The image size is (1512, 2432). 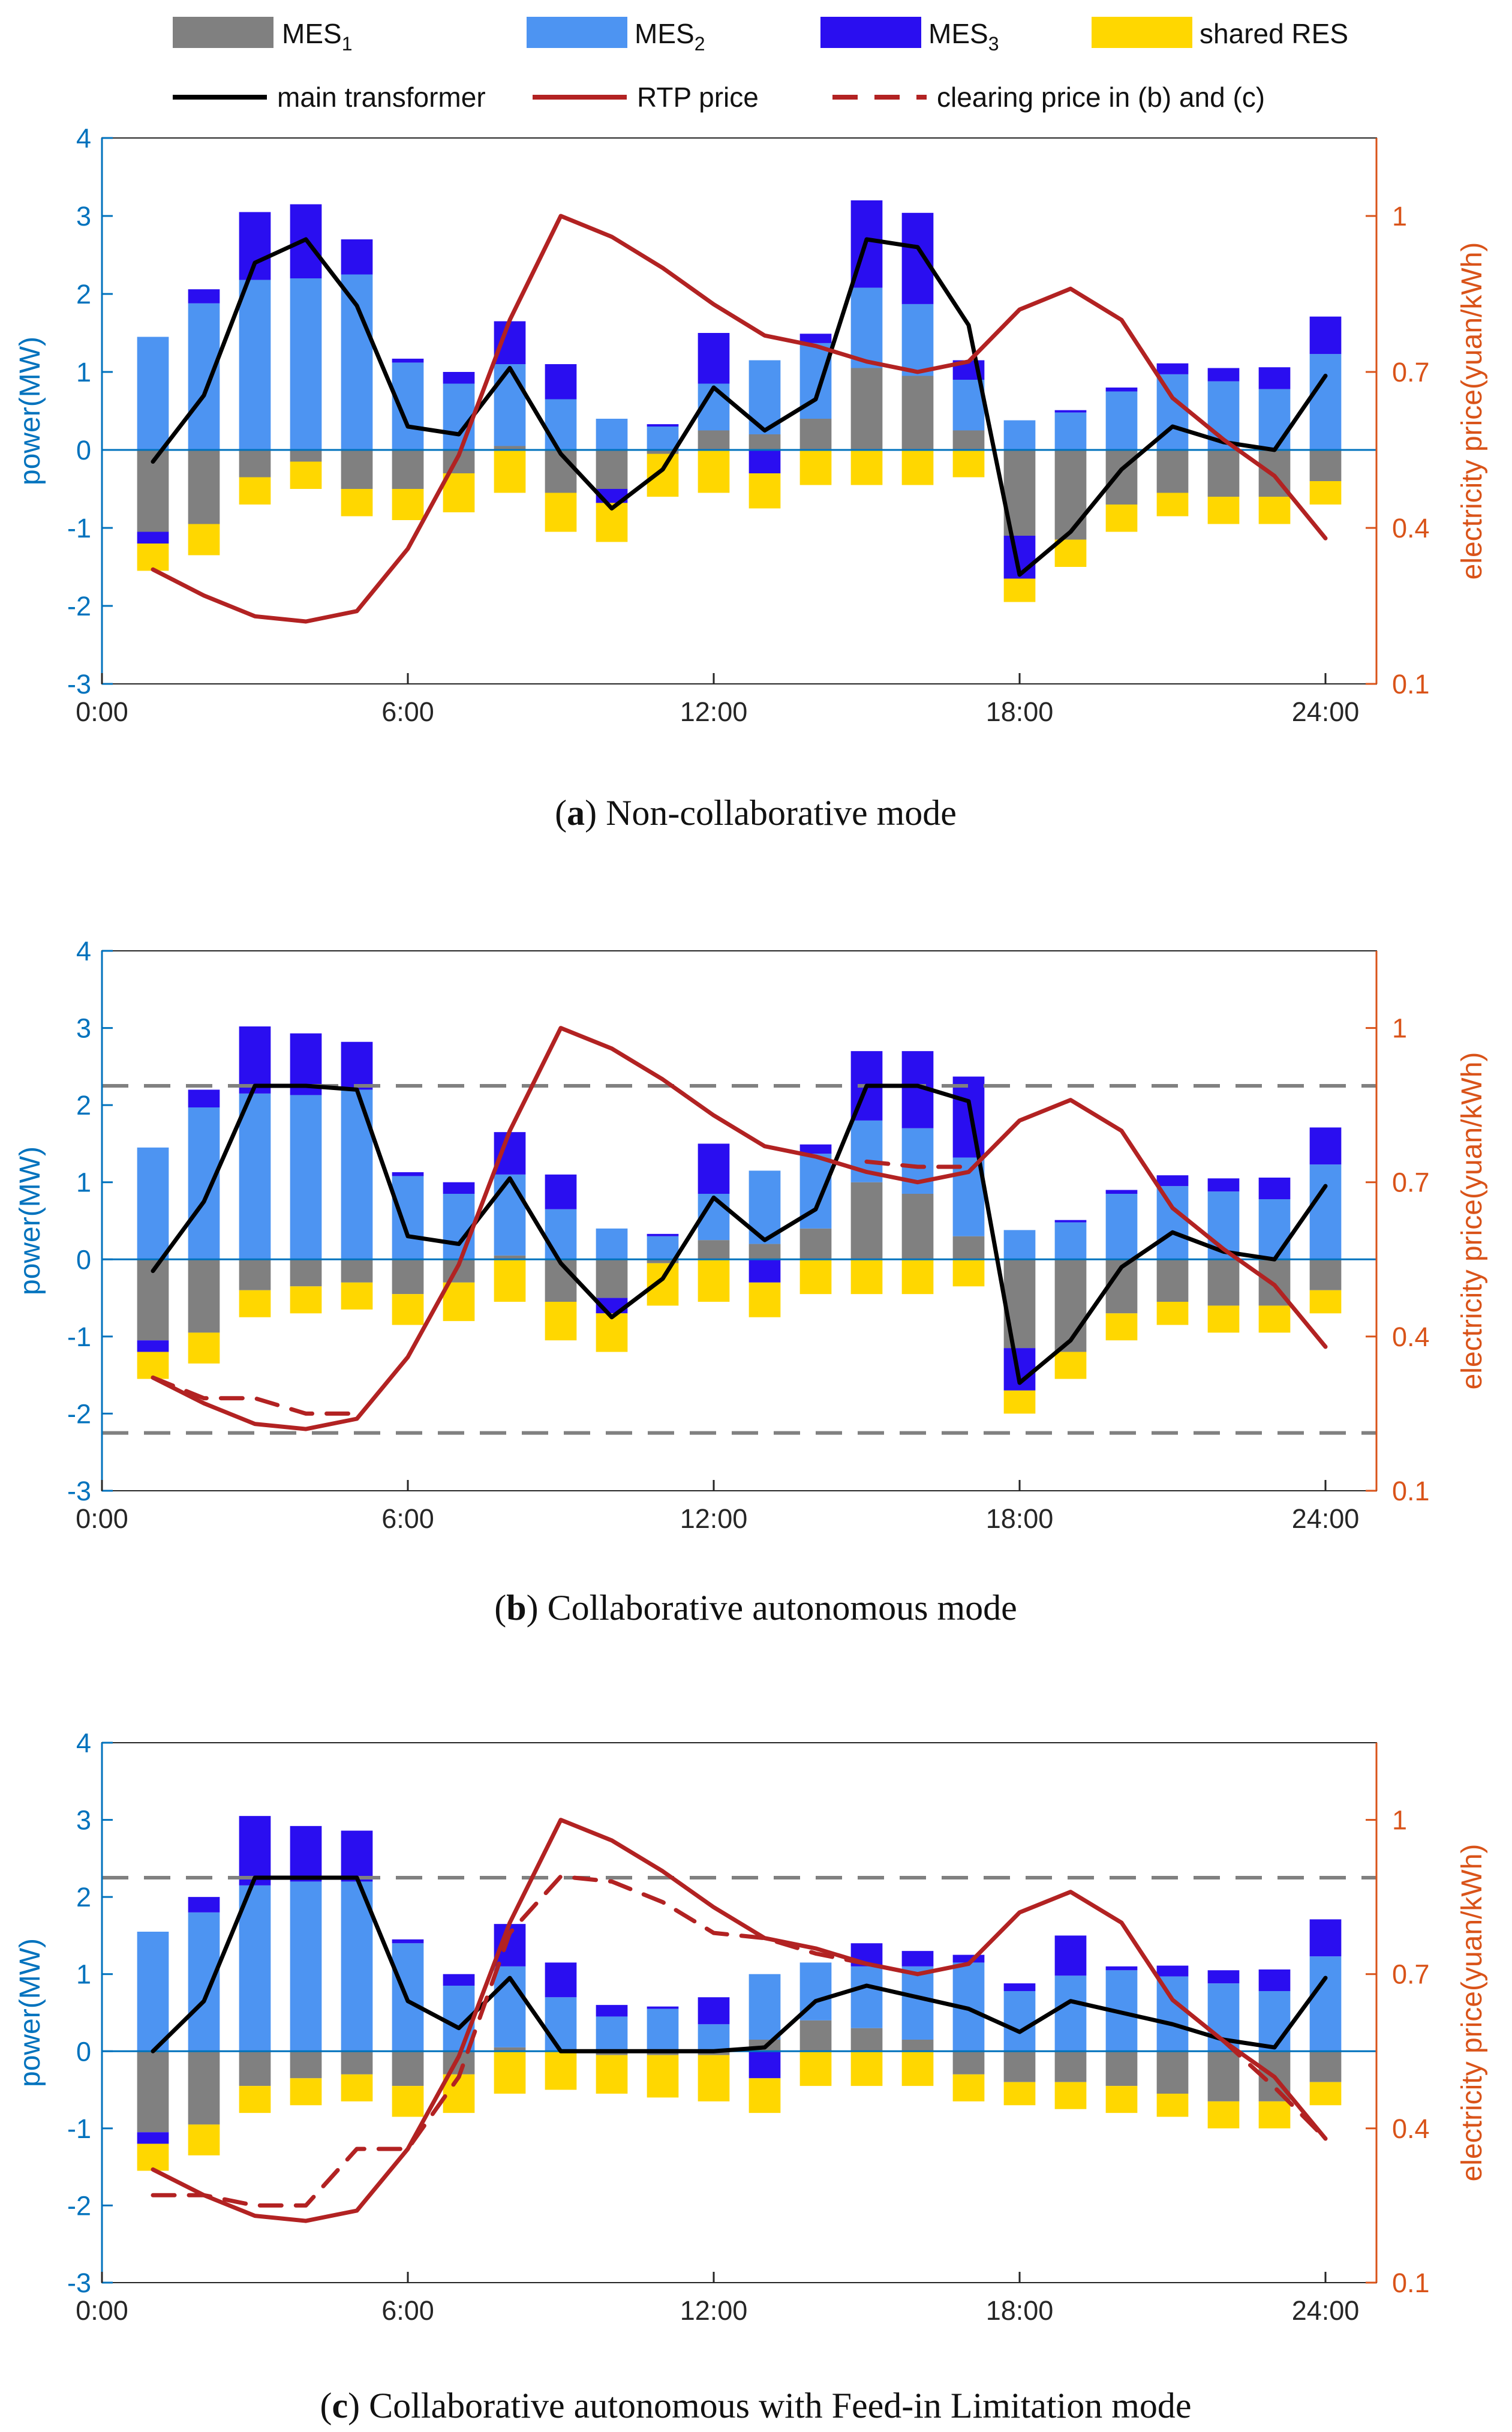 What do you see at coordinates (255, 1303) in the screenshot?
I see `bar-shared_res-h3` at bounding box center [255, 1303].